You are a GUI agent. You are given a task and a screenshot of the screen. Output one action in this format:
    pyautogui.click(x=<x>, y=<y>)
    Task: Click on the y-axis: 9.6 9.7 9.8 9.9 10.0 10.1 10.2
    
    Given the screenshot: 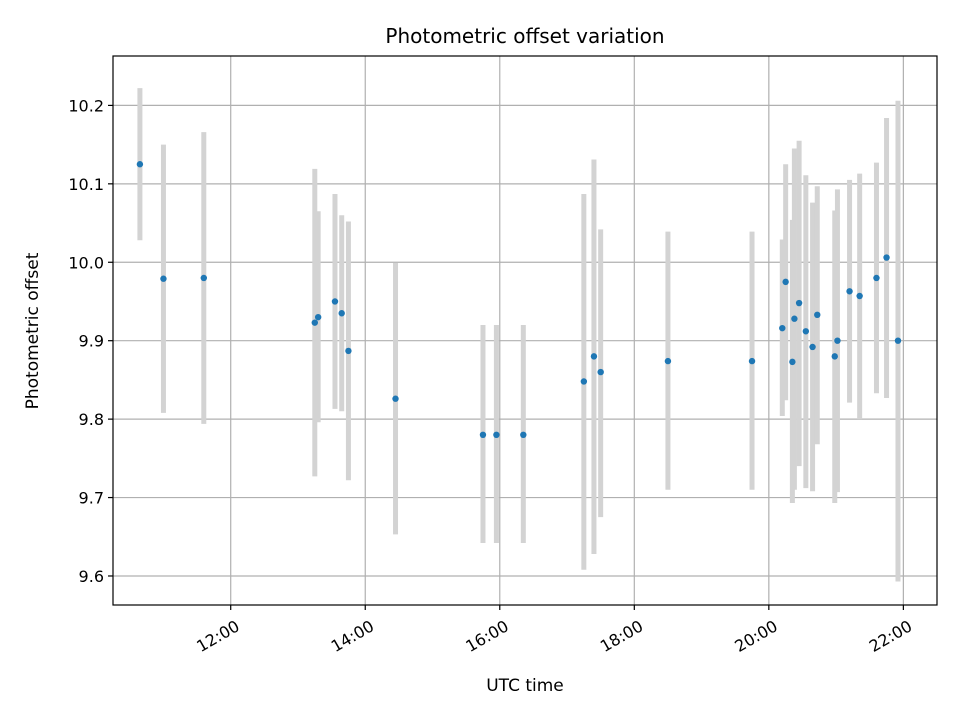 What is the action you would take?
    pyautogui.click(x=90, y=341)
    